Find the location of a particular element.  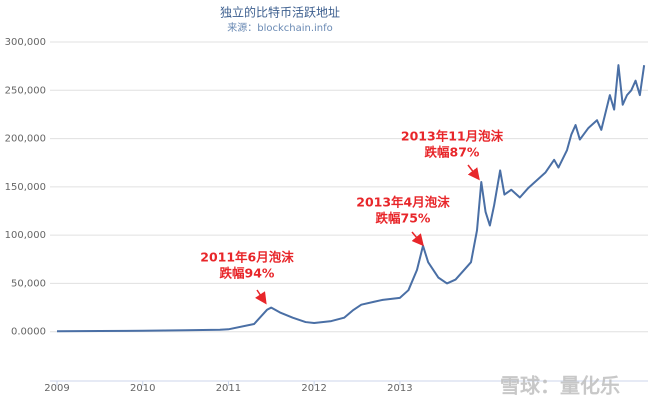

y-tick-label: 300,000 is located at coordinates (25, 42).